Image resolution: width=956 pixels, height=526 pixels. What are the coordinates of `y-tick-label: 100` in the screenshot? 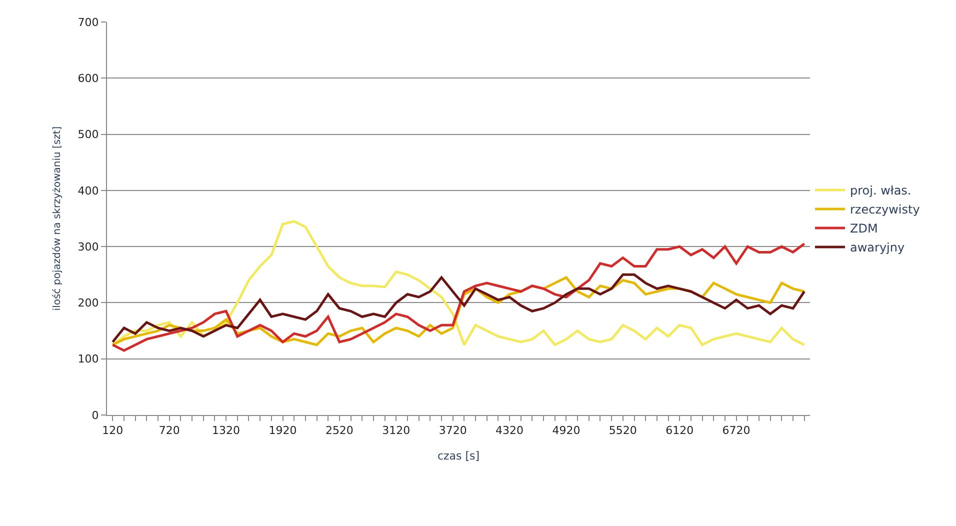 It's located at (88, 359).